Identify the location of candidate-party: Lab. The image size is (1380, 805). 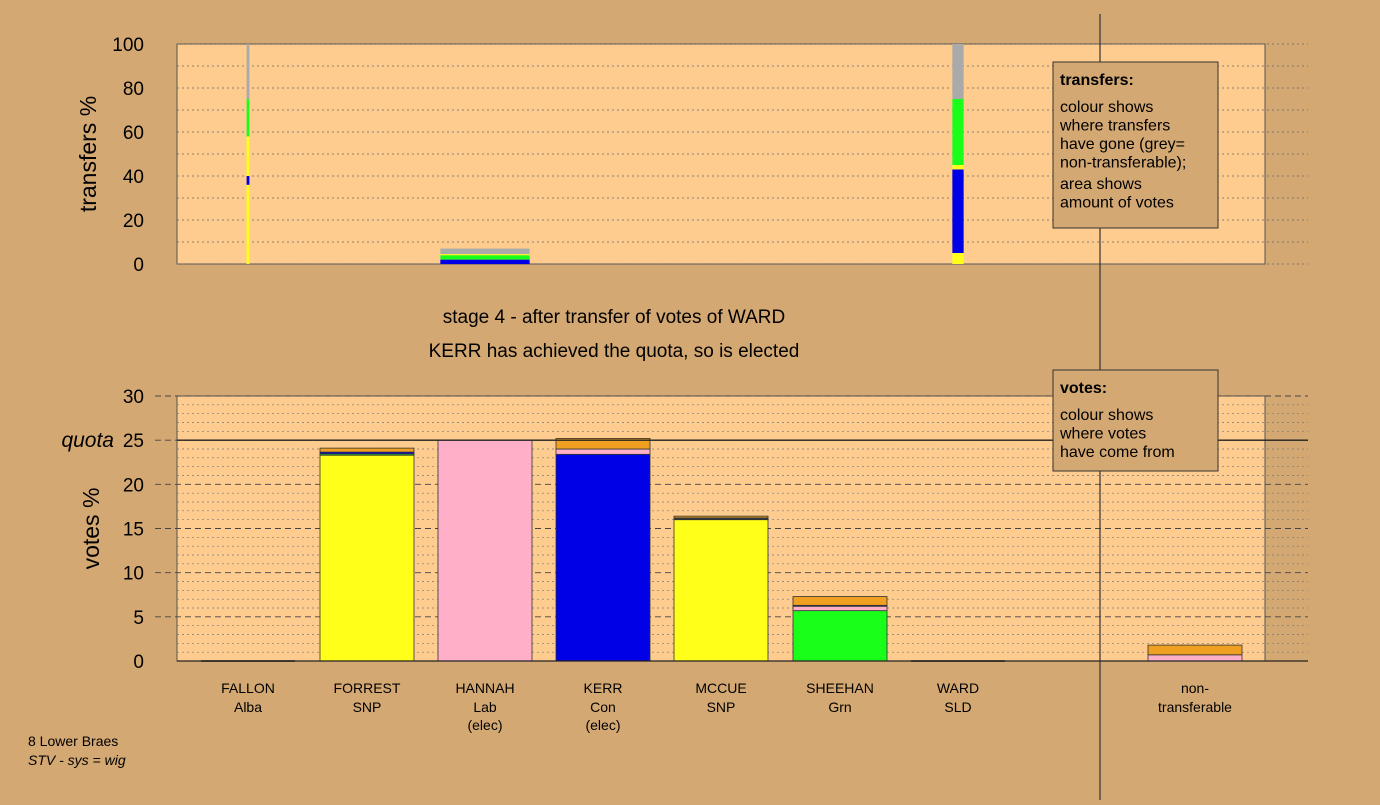
(485, 707).